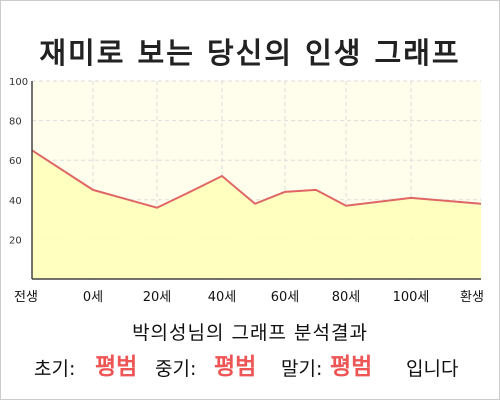  Describe the element at coordinates (302, 369) in the screenshot. I see `late-label: 말기:` at that location.